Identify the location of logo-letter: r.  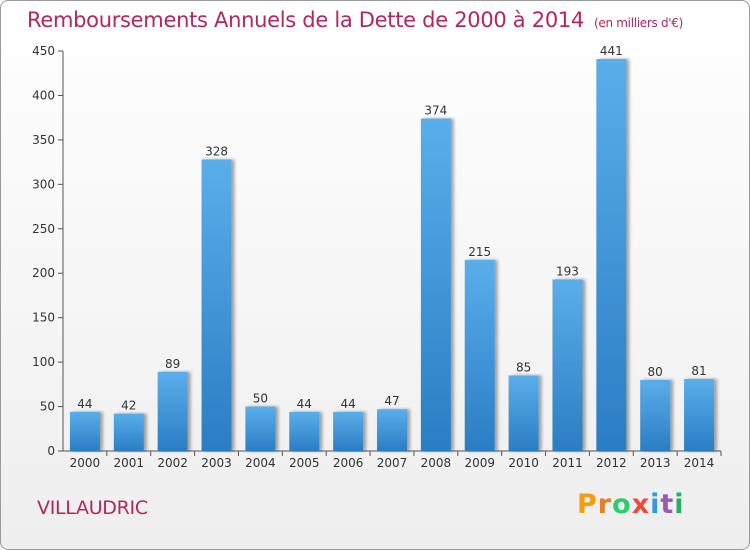
(605, 504).